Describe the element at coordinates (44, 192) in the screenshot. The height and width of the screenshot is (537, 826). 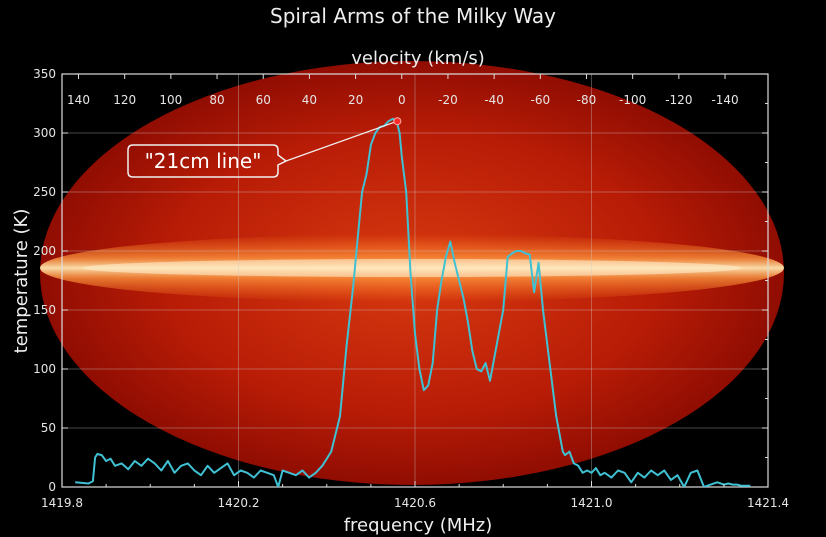
I see `y-tick-label: 250` at that location.